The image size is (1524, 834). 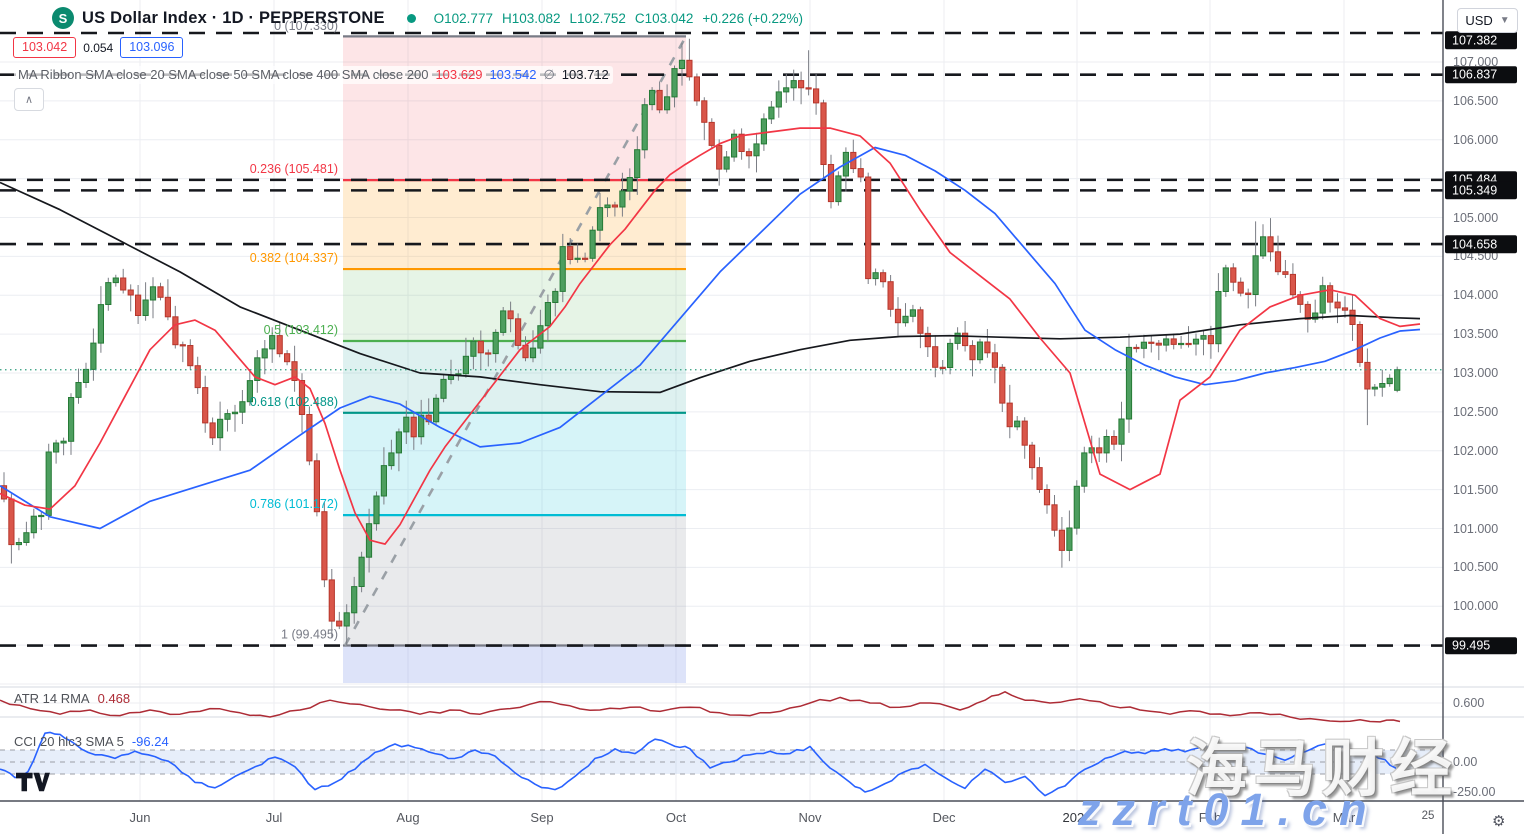 What do you see at coordinates (69, 741) in the screenshot?
I see `cci-legend-label: CCI 20 hlc3 SMA 5` at bounding box center [69, 741].